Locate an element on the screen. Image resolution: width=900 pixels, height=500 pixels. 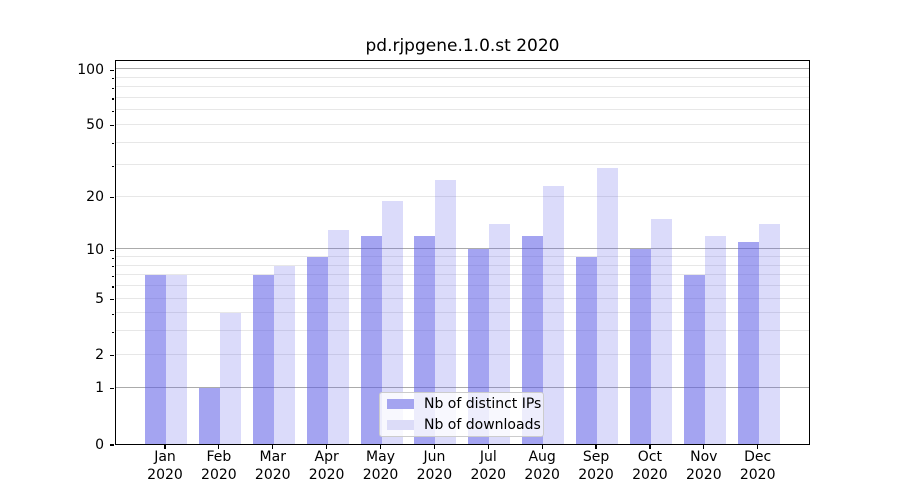
legend-row-distinct-ips: Nb of distinct IPs is located at coordinates (464, 404).